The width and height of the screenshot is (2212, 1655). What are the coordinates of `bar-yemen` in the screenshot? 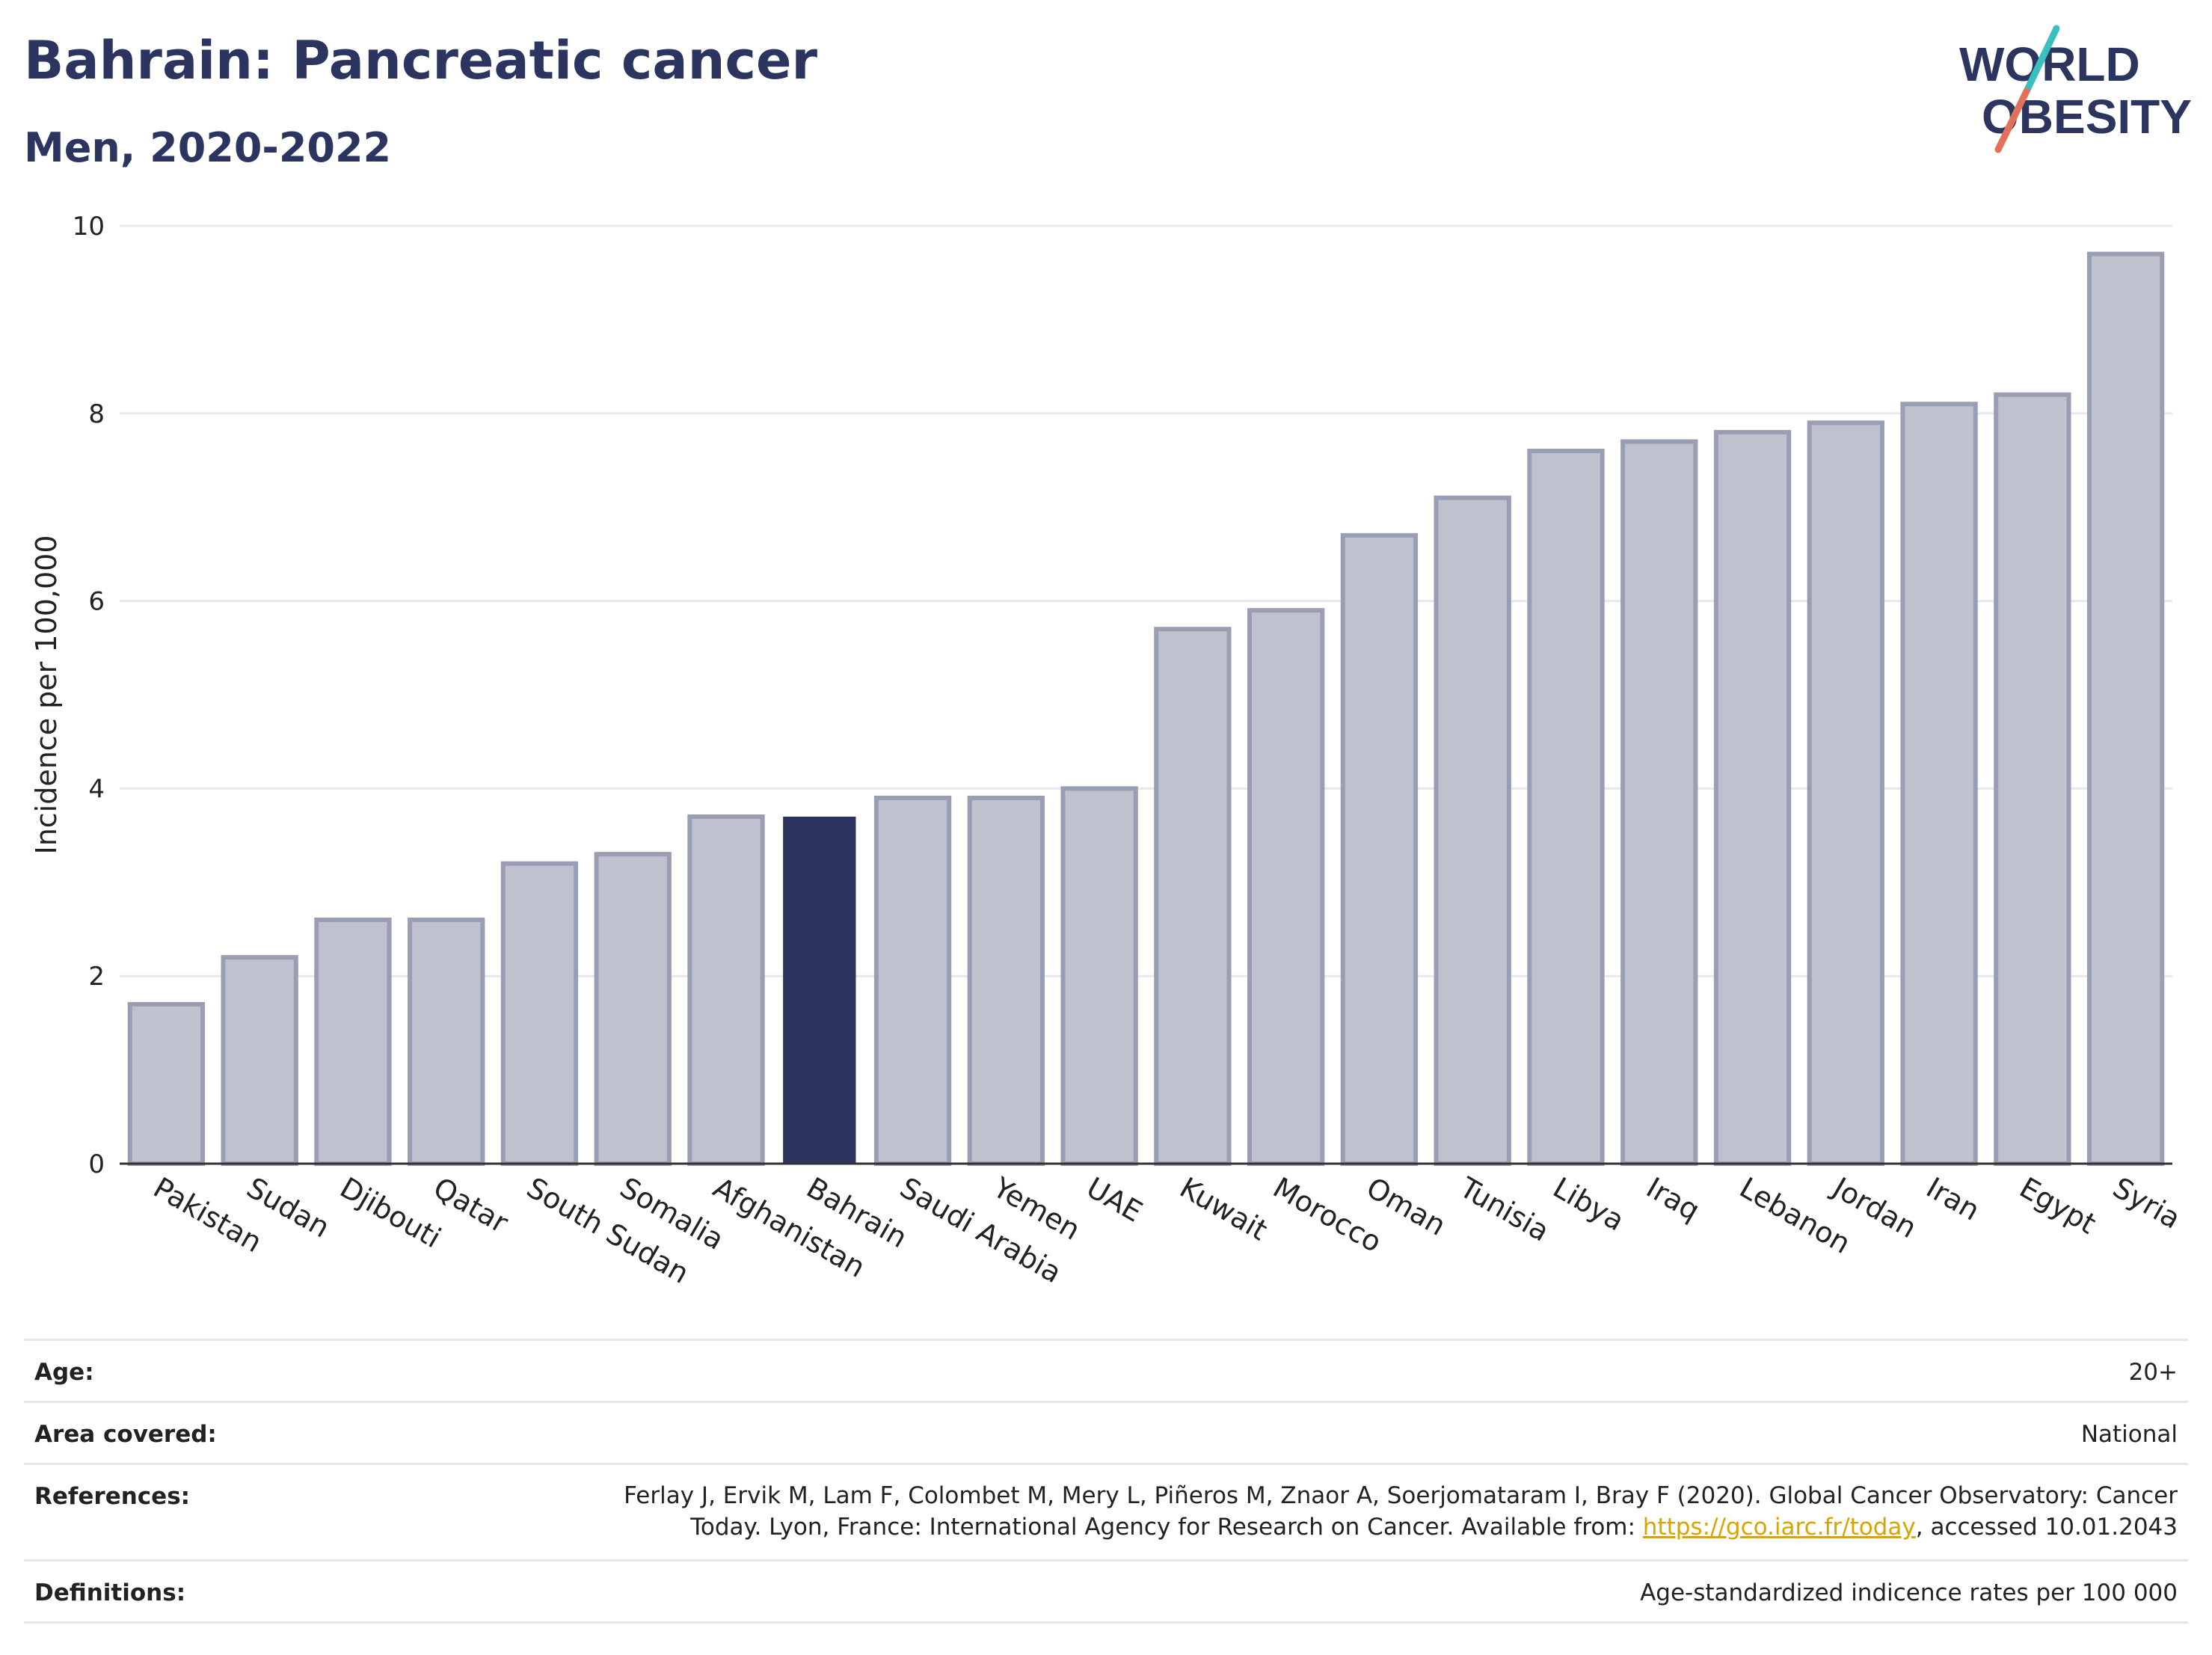 It's located at (1006, 980).